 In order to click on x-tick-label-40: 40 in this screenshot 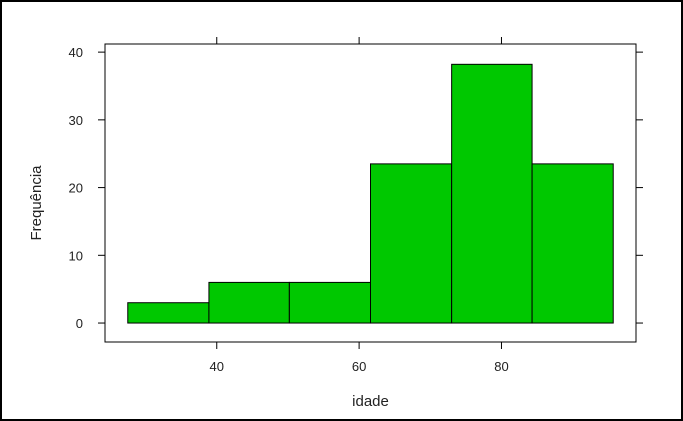, I will do `click(217, 366)`.